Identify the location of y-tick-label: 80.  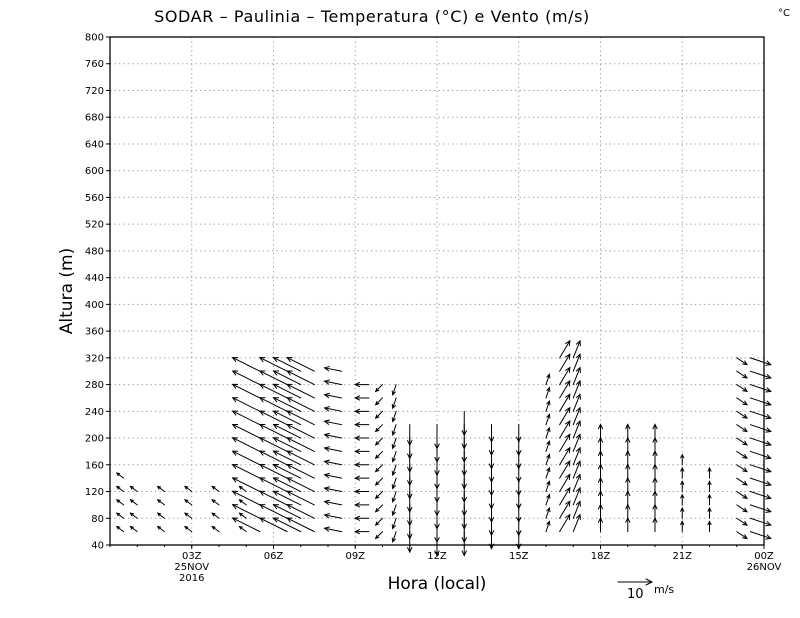
(97, 519).